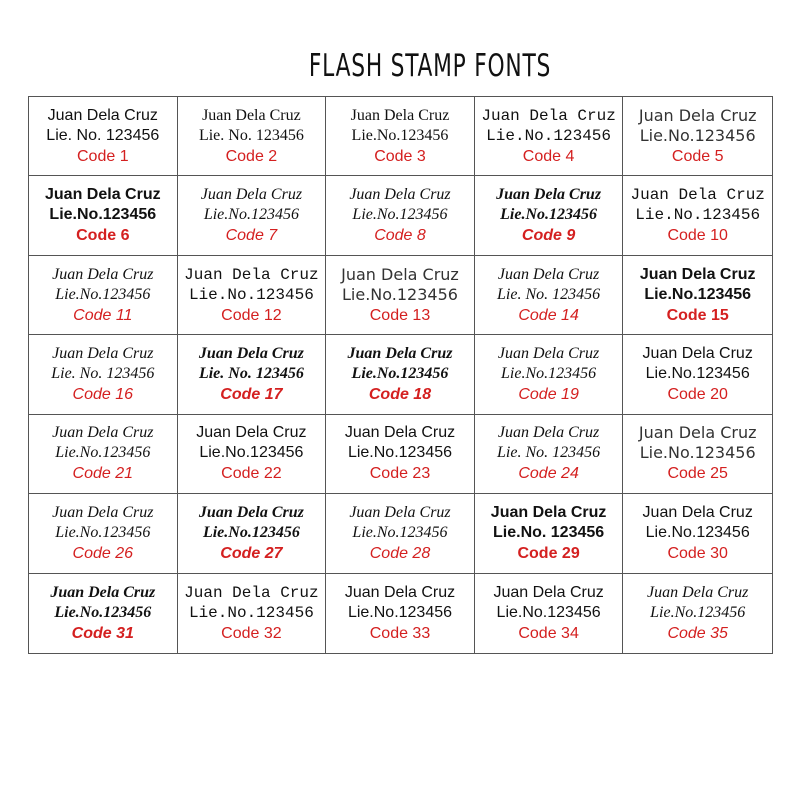  I want to click on font-code-label: Code 34, so click(548, 633).